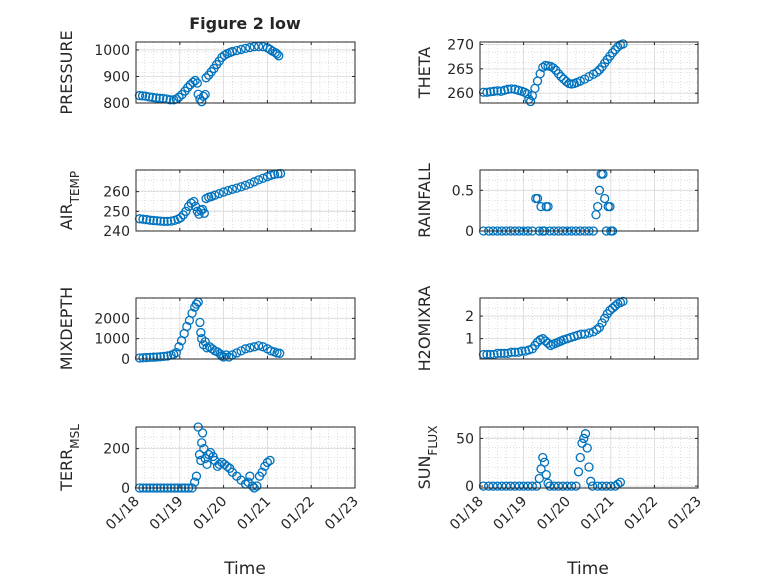 The width and height of the screenshot is (778, 583). What do you see at coordinates (460, 70) in the screenshot?
I see `y-tick-label: 265` at bounding box center [460, 70].